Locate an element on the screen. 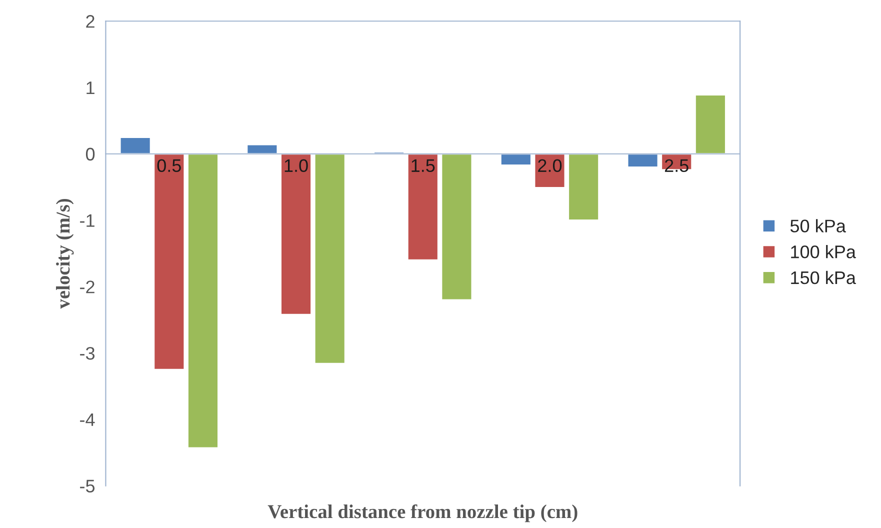  y-tick-label: 1 is located at coordinates (90, 88).